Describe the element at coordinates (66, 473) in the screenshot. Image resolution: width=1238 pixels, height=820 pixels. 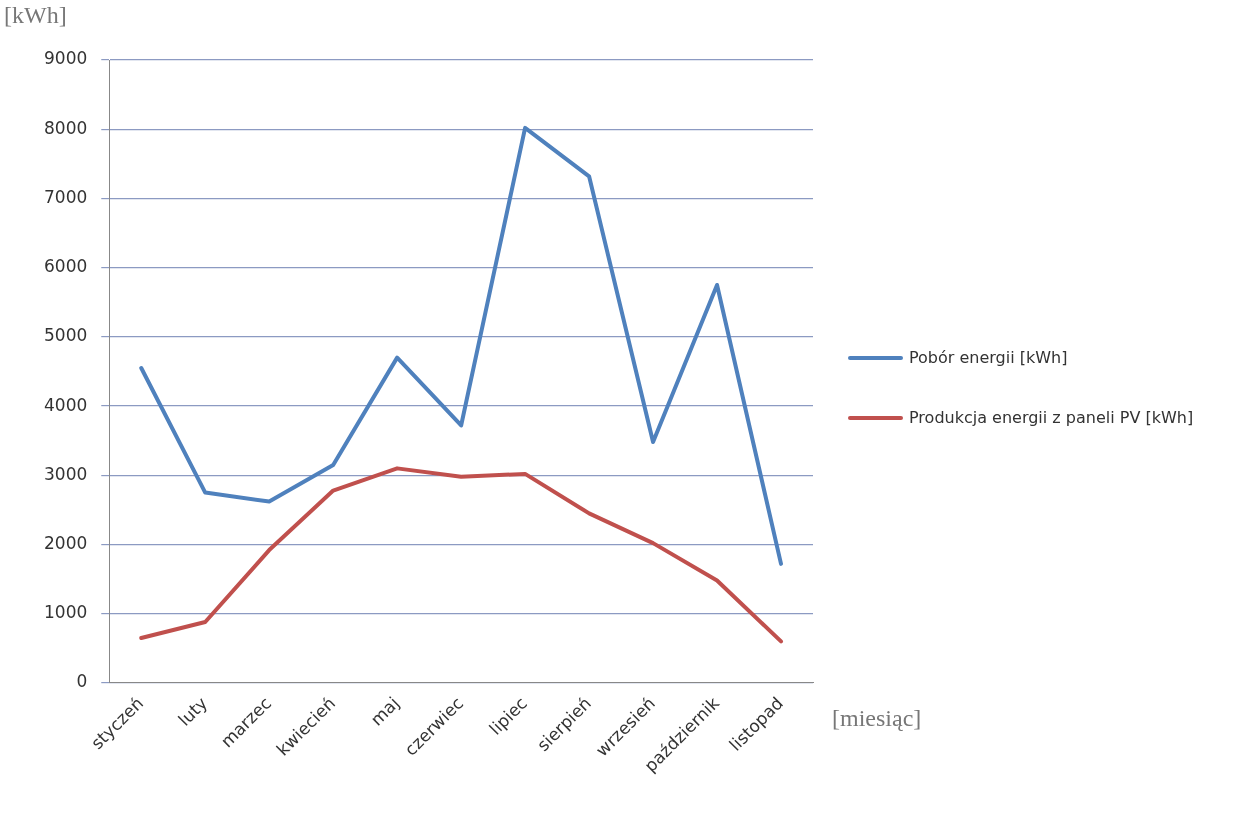
I see `y-tick-label: 3000` at that location.